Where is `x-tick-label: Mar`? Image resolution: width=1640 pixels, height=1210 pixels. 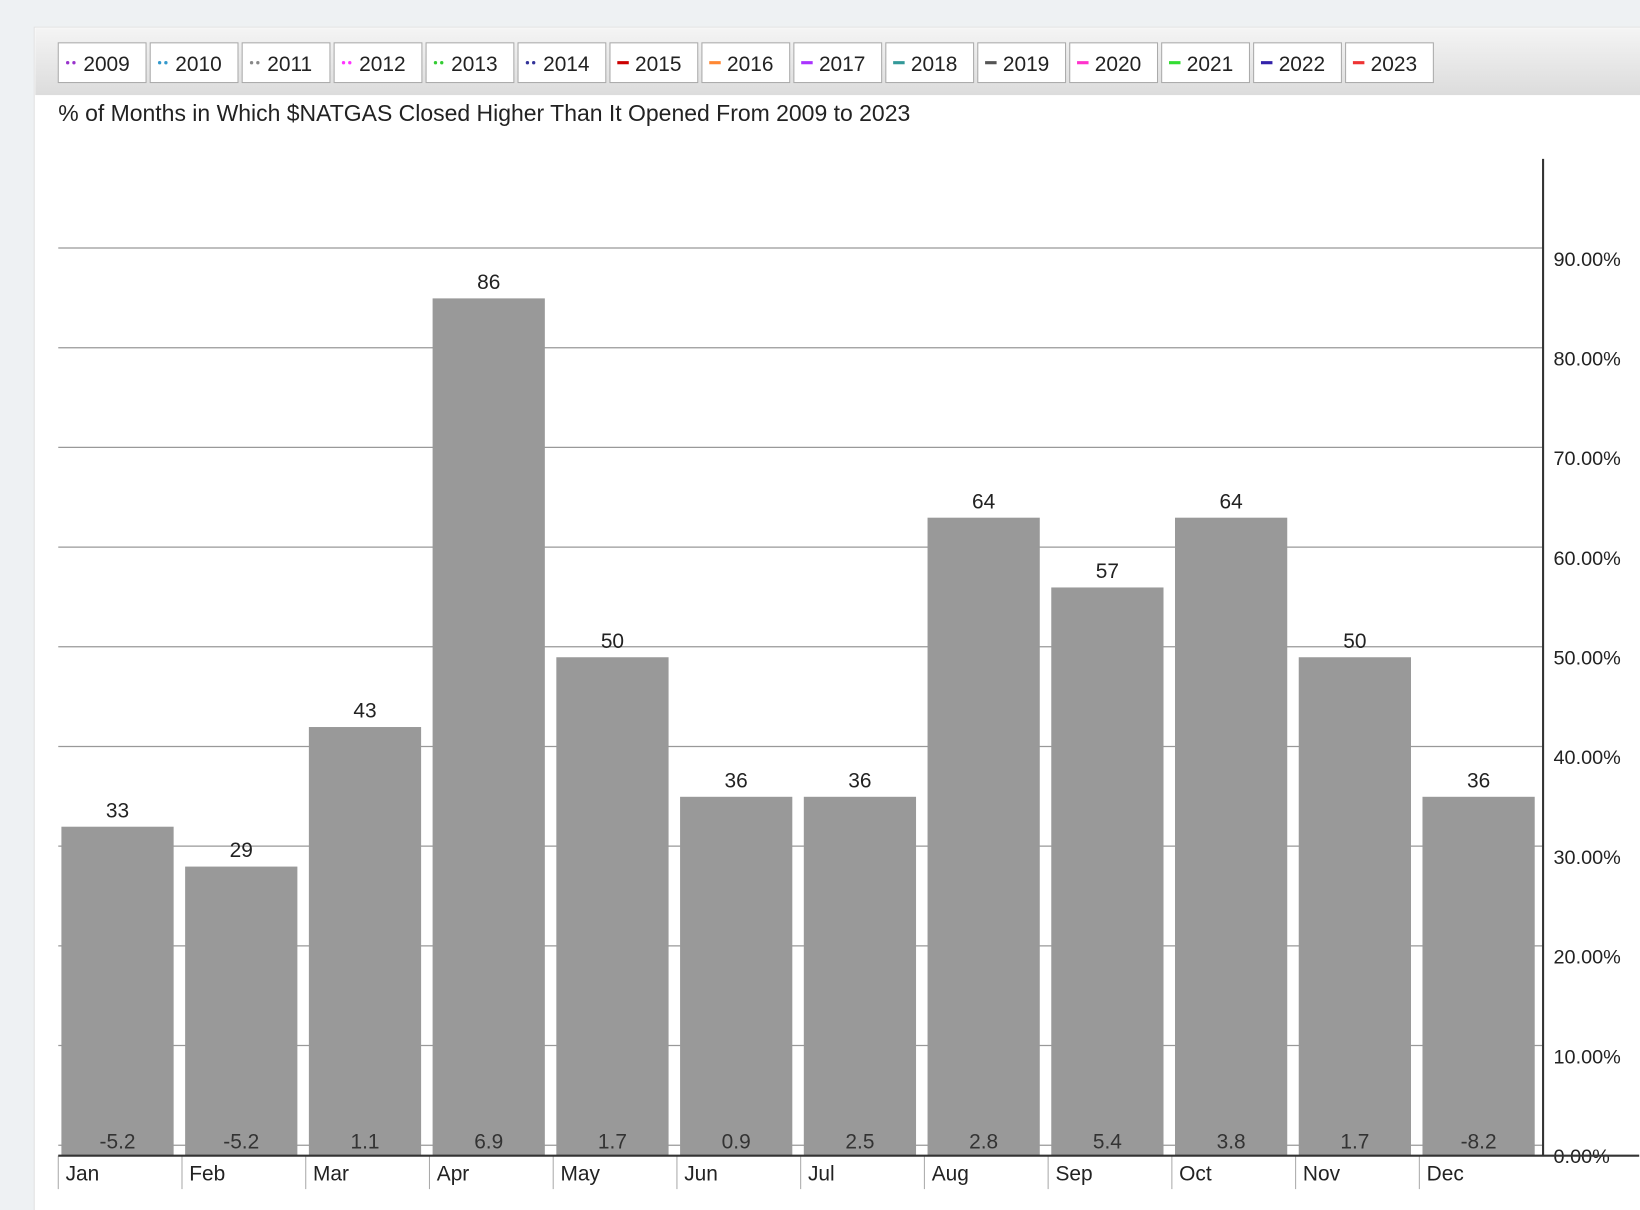
x-tick-label: Mar is located at coordinates (331, 1174).